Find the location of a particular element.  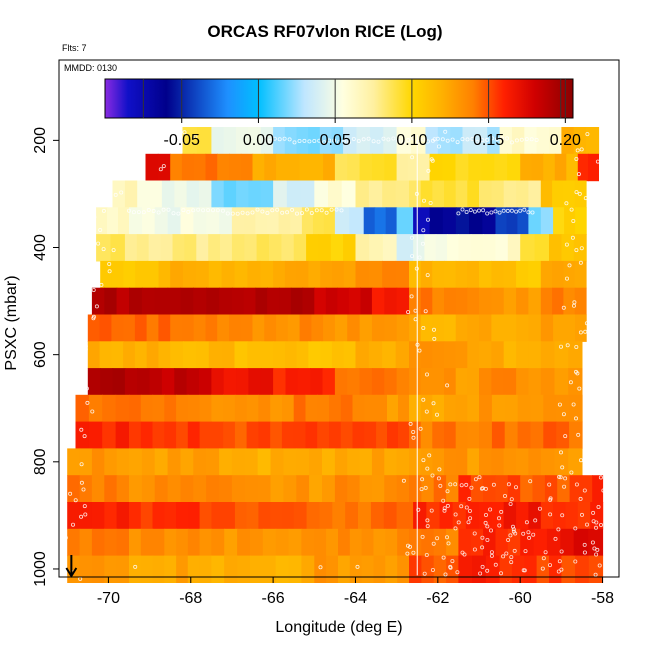

flights-label: Flts: 7 is located at coordinates (74, 48).